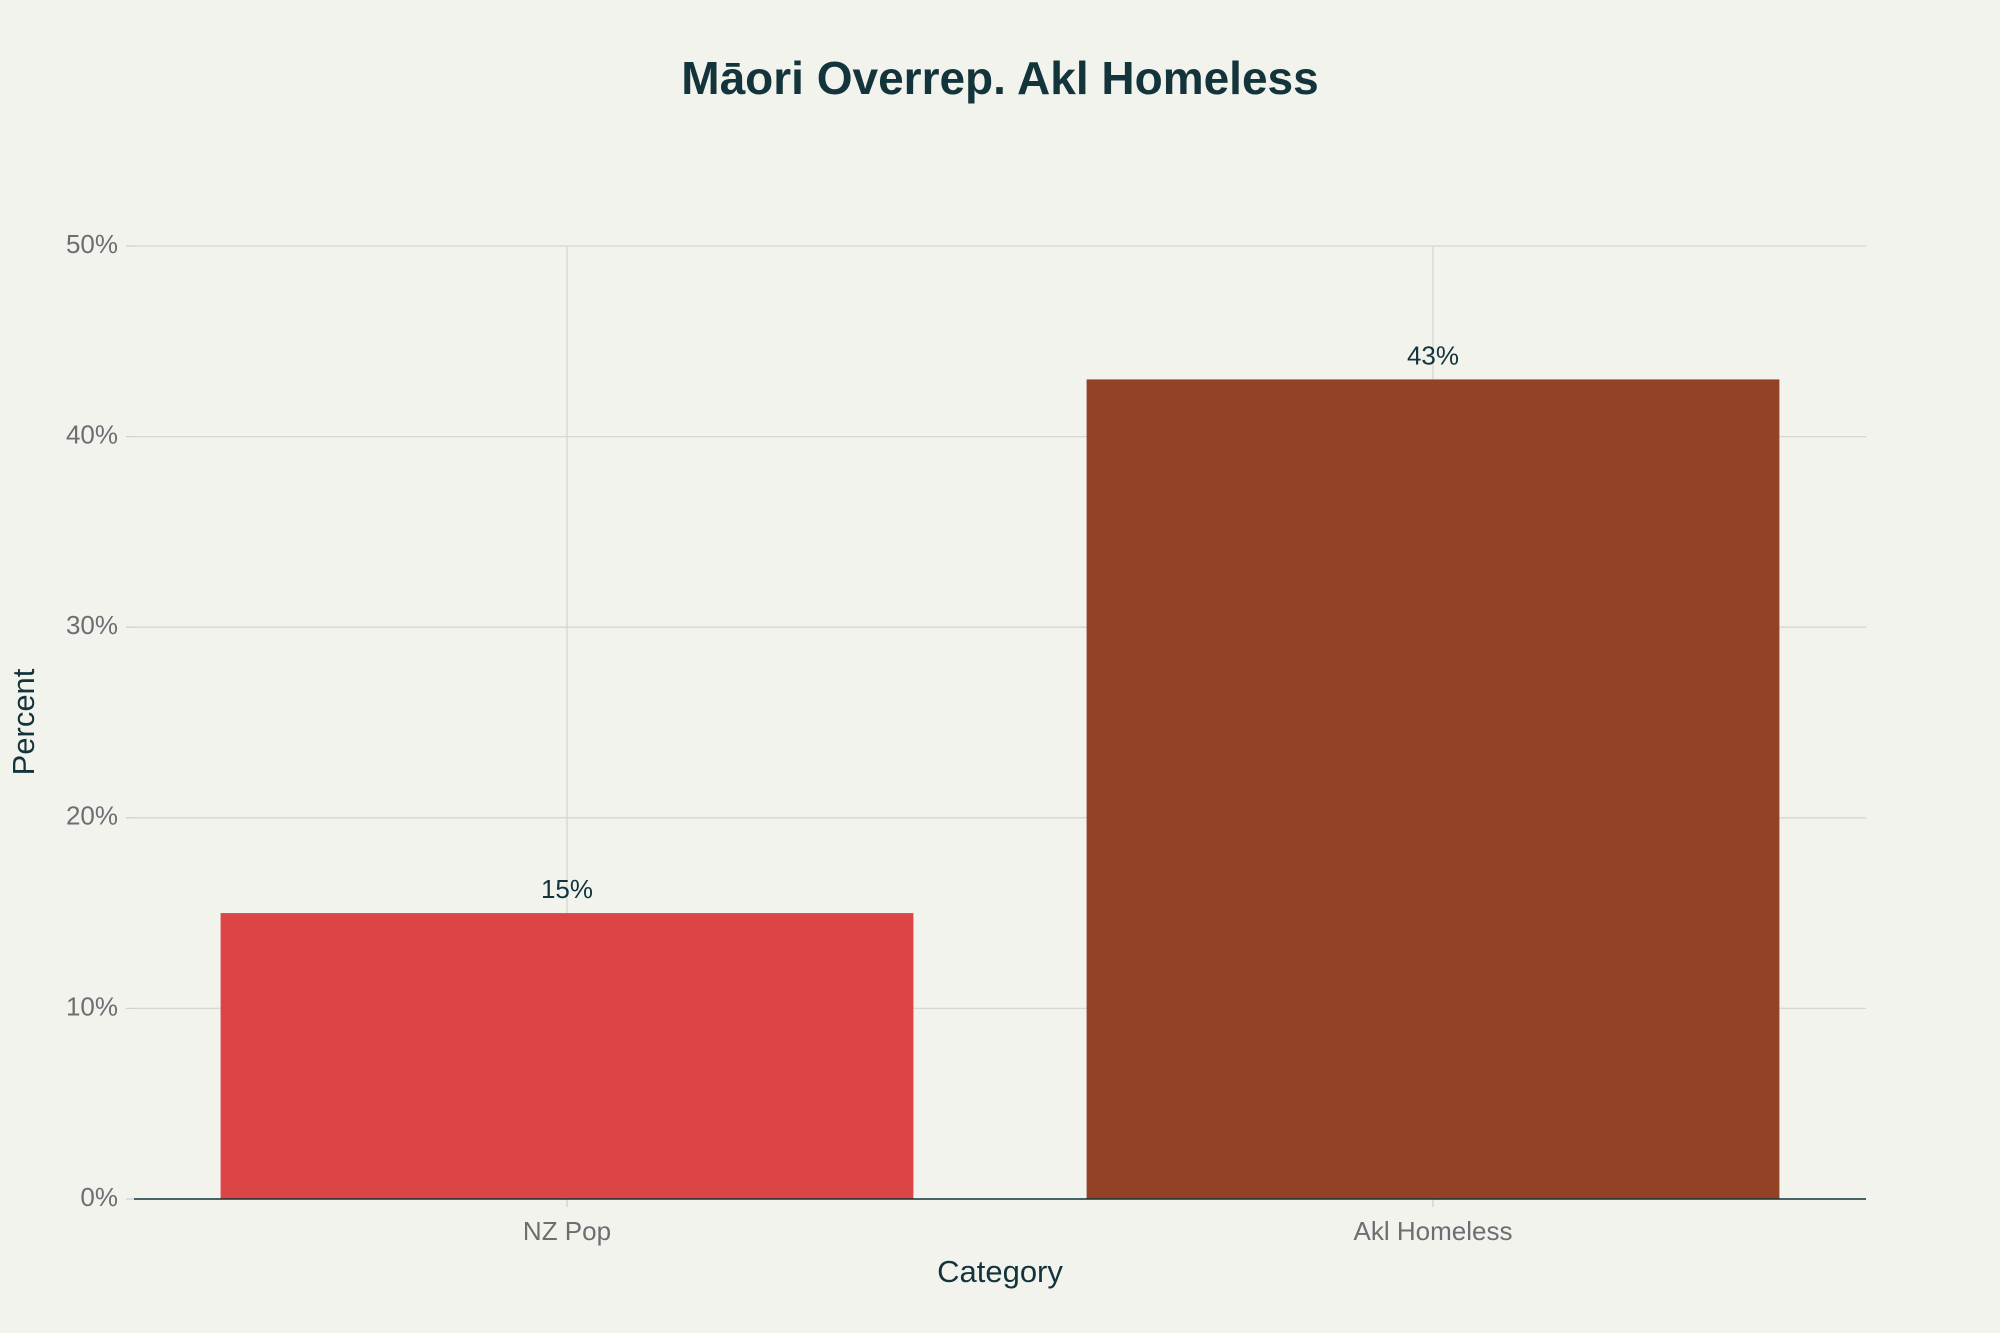  Describe the element at coordinates (567, 889) in the screenshot. I see `data-label: 15%` at that location.